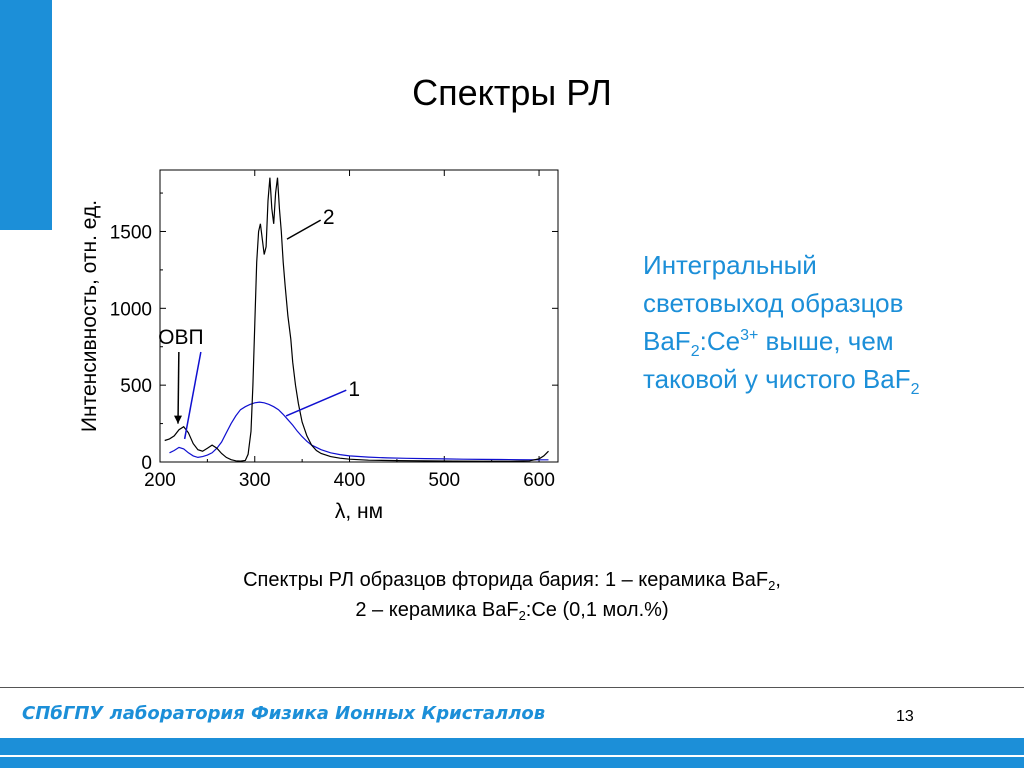  What do you see at coordinates (329, 217) in the screenshot?
I see `annotation-curve-2: 2` at bounding box center [329, 217].